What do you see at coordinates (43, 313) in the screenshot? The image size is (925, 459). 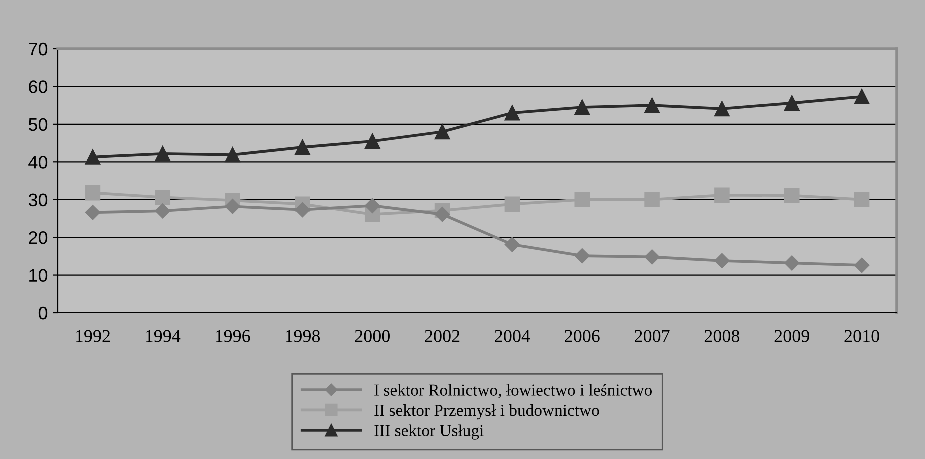 I see `y-tick-label: 0` at bounding box center [43, 313].